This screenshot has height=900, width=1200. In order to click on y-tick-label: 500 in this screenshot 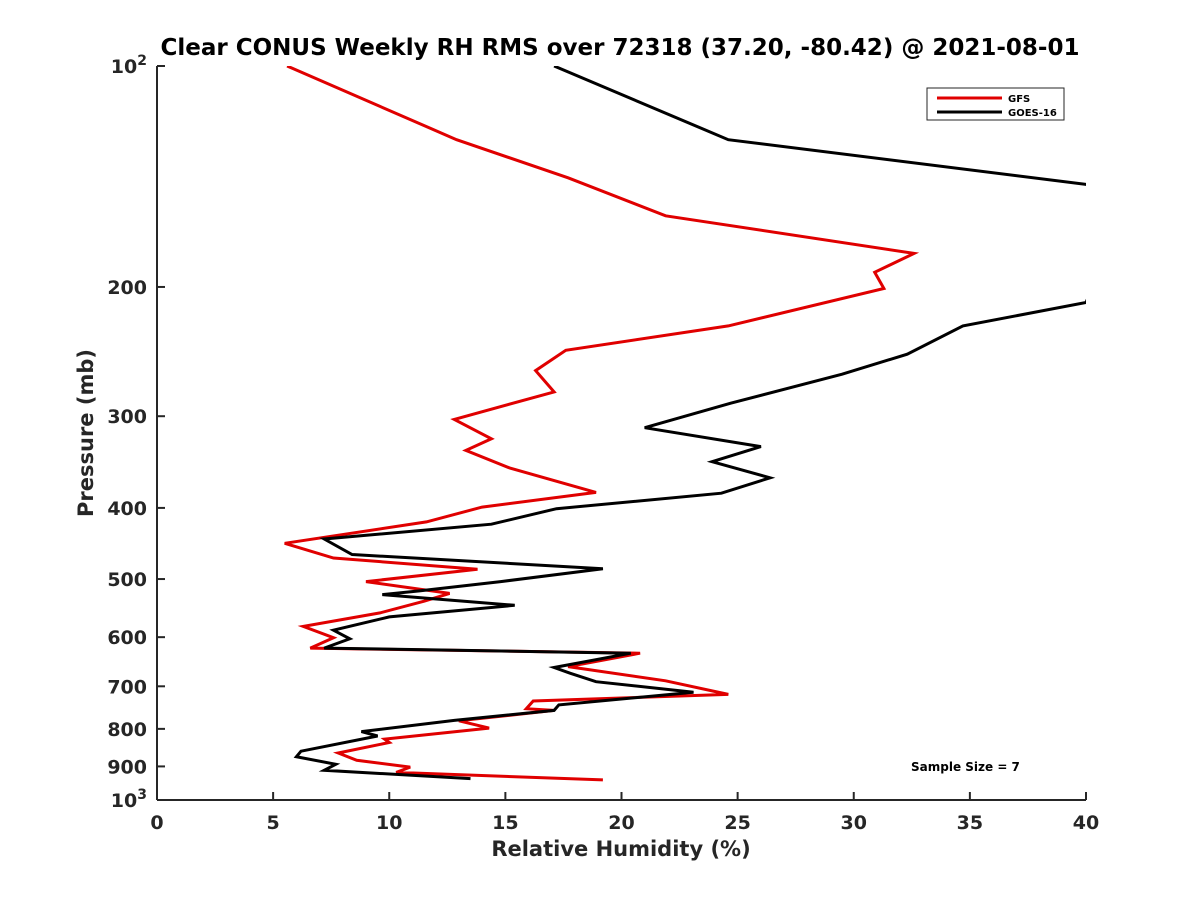, I will do `click(127, 580)`.